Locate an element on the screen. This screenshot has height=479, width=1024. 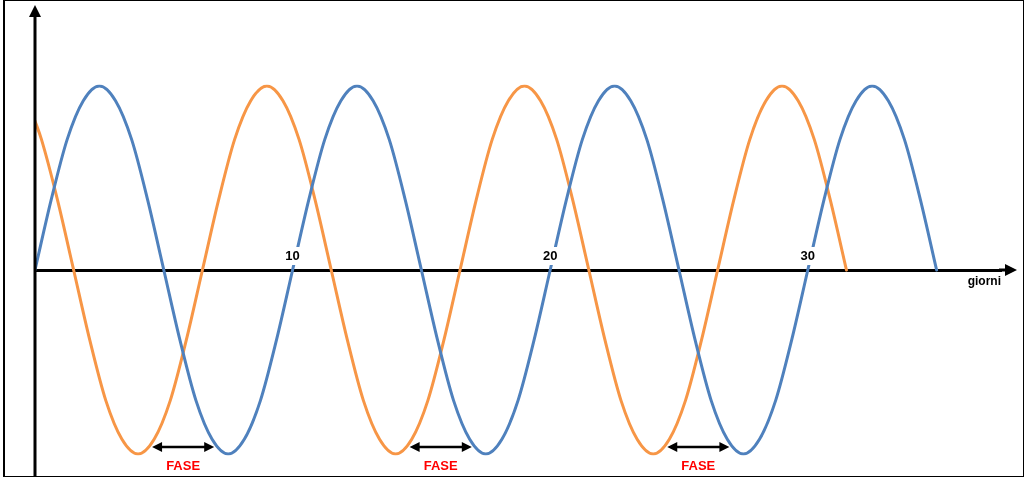
x-axis-title: giorni is located at coordinates (984, 280).